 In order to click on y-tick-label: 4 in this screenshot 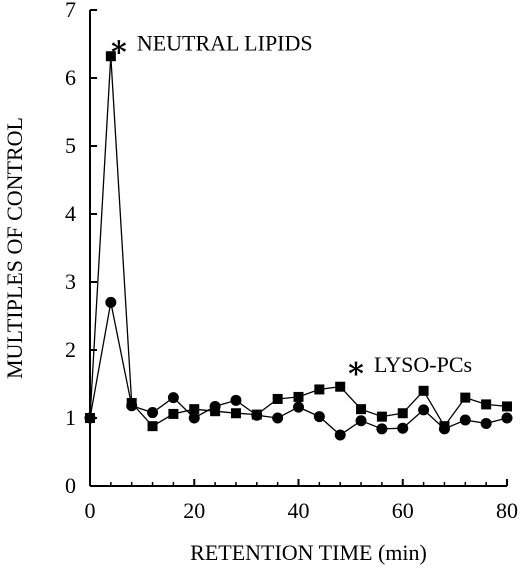, I will do `click(70, 213)`.